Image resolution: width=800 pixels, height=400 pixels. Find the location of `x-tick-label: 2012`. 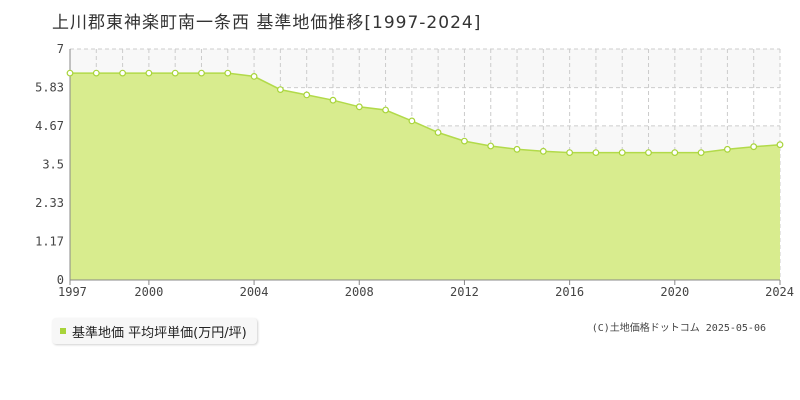

x-tick-label: 2012 is located at coordinates (464, 292).